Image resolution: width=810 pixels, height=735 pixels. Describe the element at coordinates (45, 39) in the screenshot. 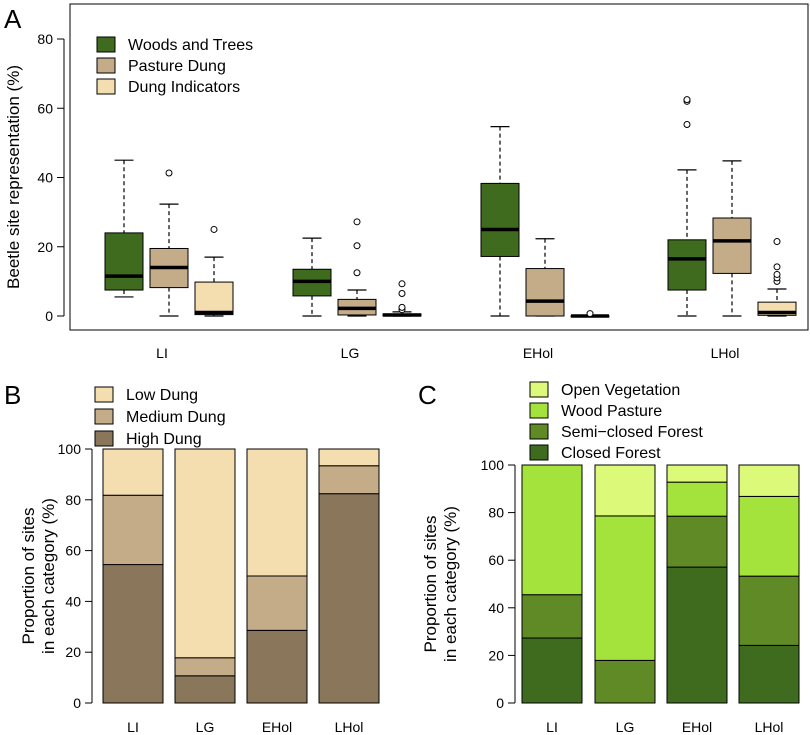

I see `panel-a-y-tick-label: 80` at that location.